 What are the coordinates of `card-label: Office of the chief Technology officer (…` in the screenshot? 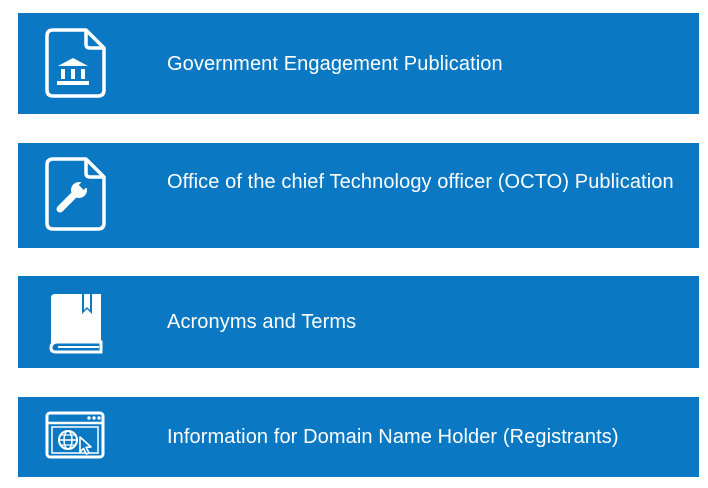 It's located at (420, 182).